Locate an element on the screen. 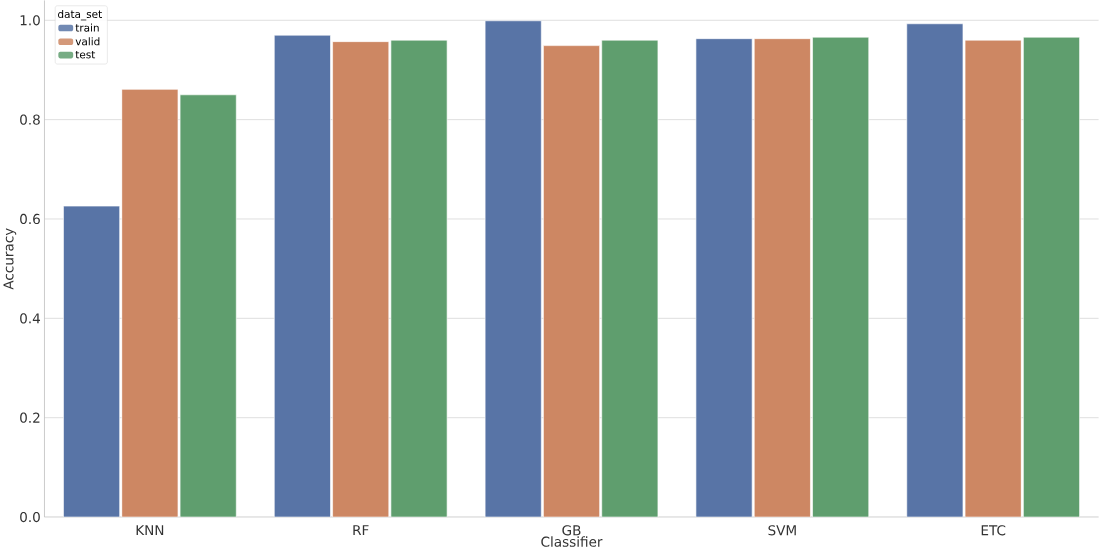 Image resolution: width=1099 pixels, height=550 pixels. y-tick-label: 0.8 is located at coordinates (30, 119).